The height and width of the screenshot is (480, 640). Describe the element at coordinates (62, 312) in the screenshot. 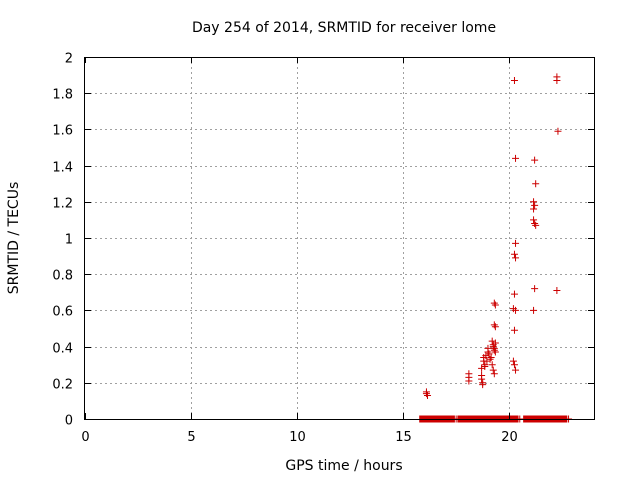

I see `y-tick-label: 0.6` at that location.